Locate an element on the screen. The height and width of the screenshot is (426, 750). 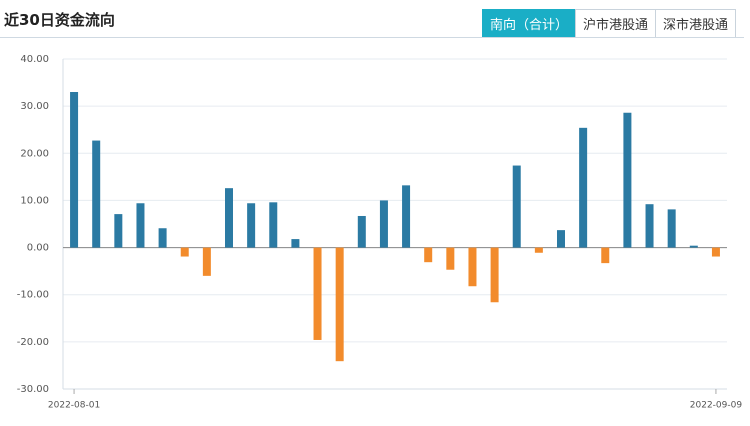
y-tick-label: 30.00 is located at coordinates (34, 106).